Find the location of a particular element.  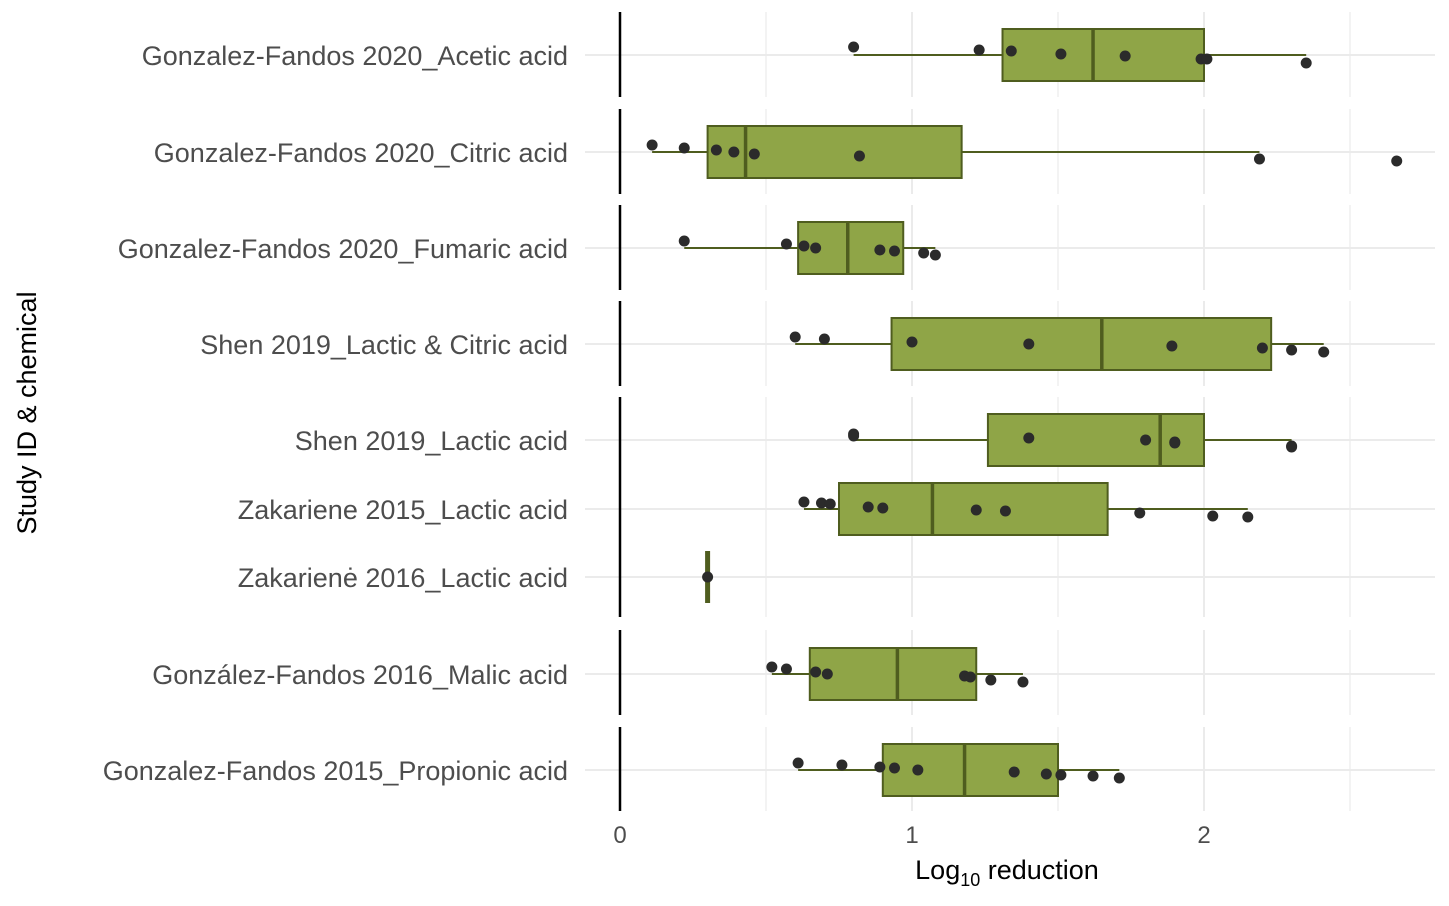

category-label: Shen 2019_Lactic acid is located at coordinates (431, 441).